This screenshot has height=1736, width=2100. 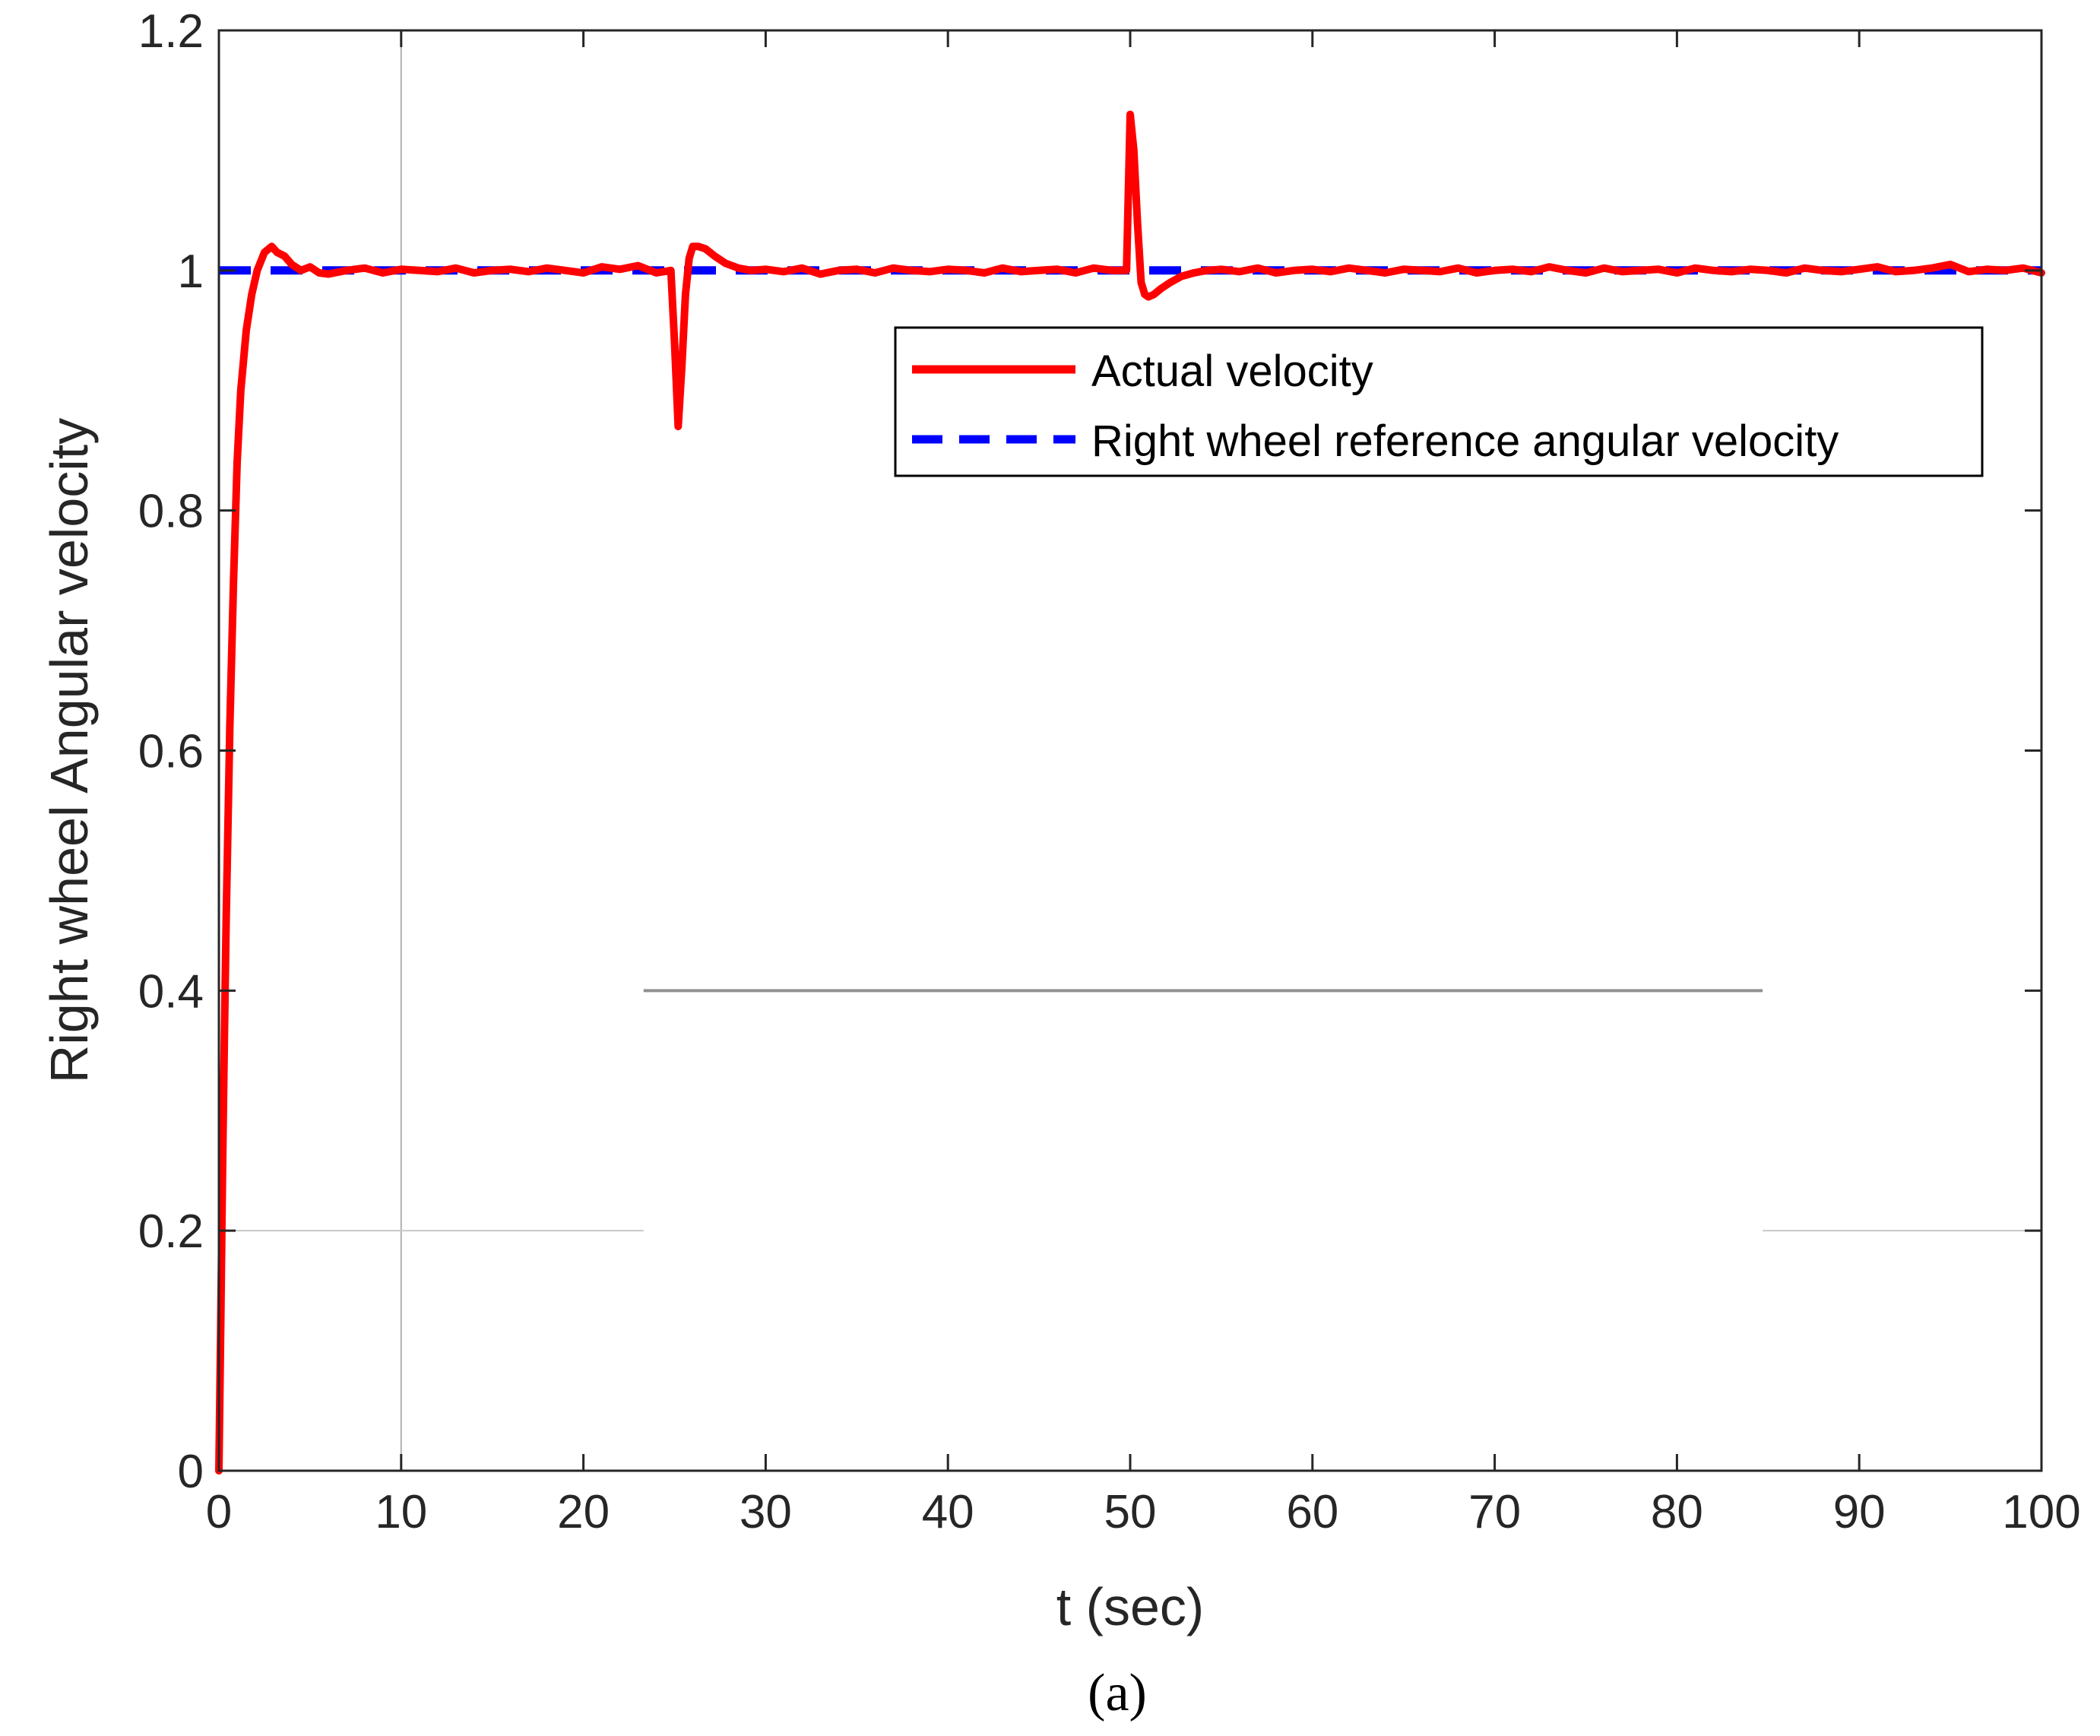 What do you see at coordinates (171, 31) in the screenshot?
I see `y-tick-label: 1.2` at bounding box center [171, 31].